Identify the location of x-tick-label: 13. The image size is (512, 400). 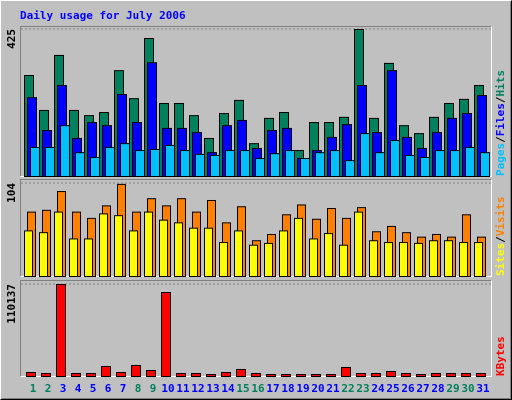
(212, 388).